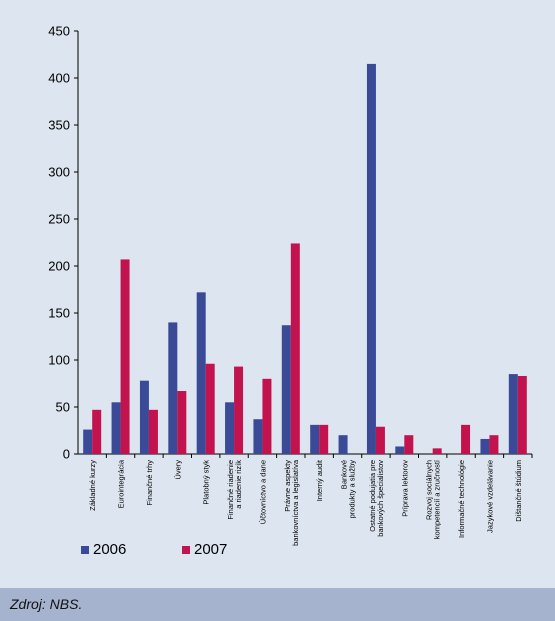  What do you see at coordinates (59, 172) in the screenshot?
I see `y-tick-label: 300` at bounding box center [59, 172].